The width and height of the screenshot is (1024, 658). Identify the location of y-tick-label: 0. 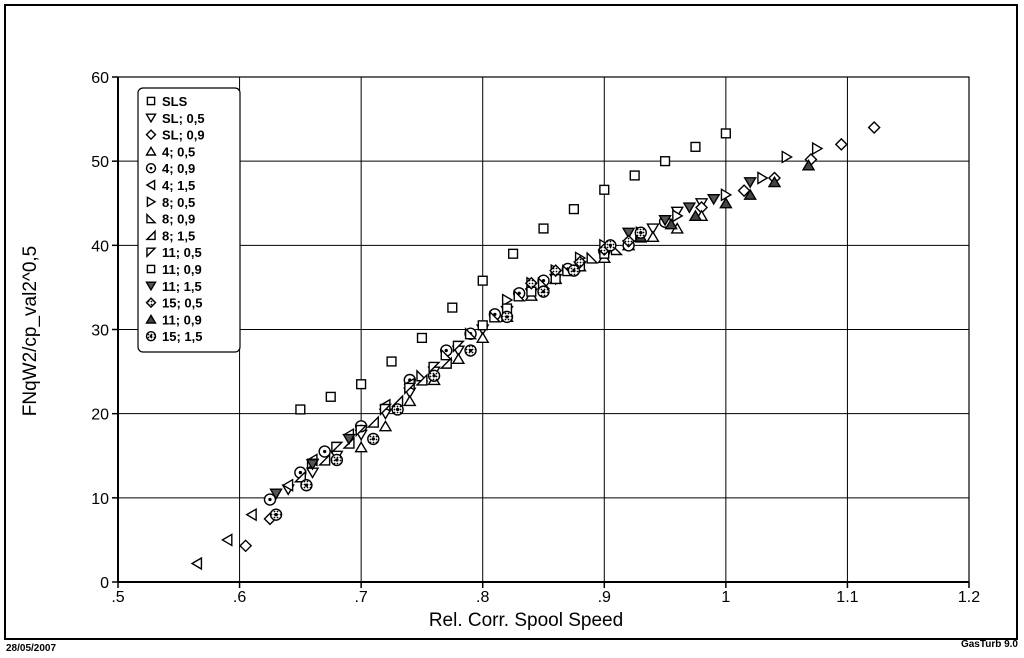
(104, 583).